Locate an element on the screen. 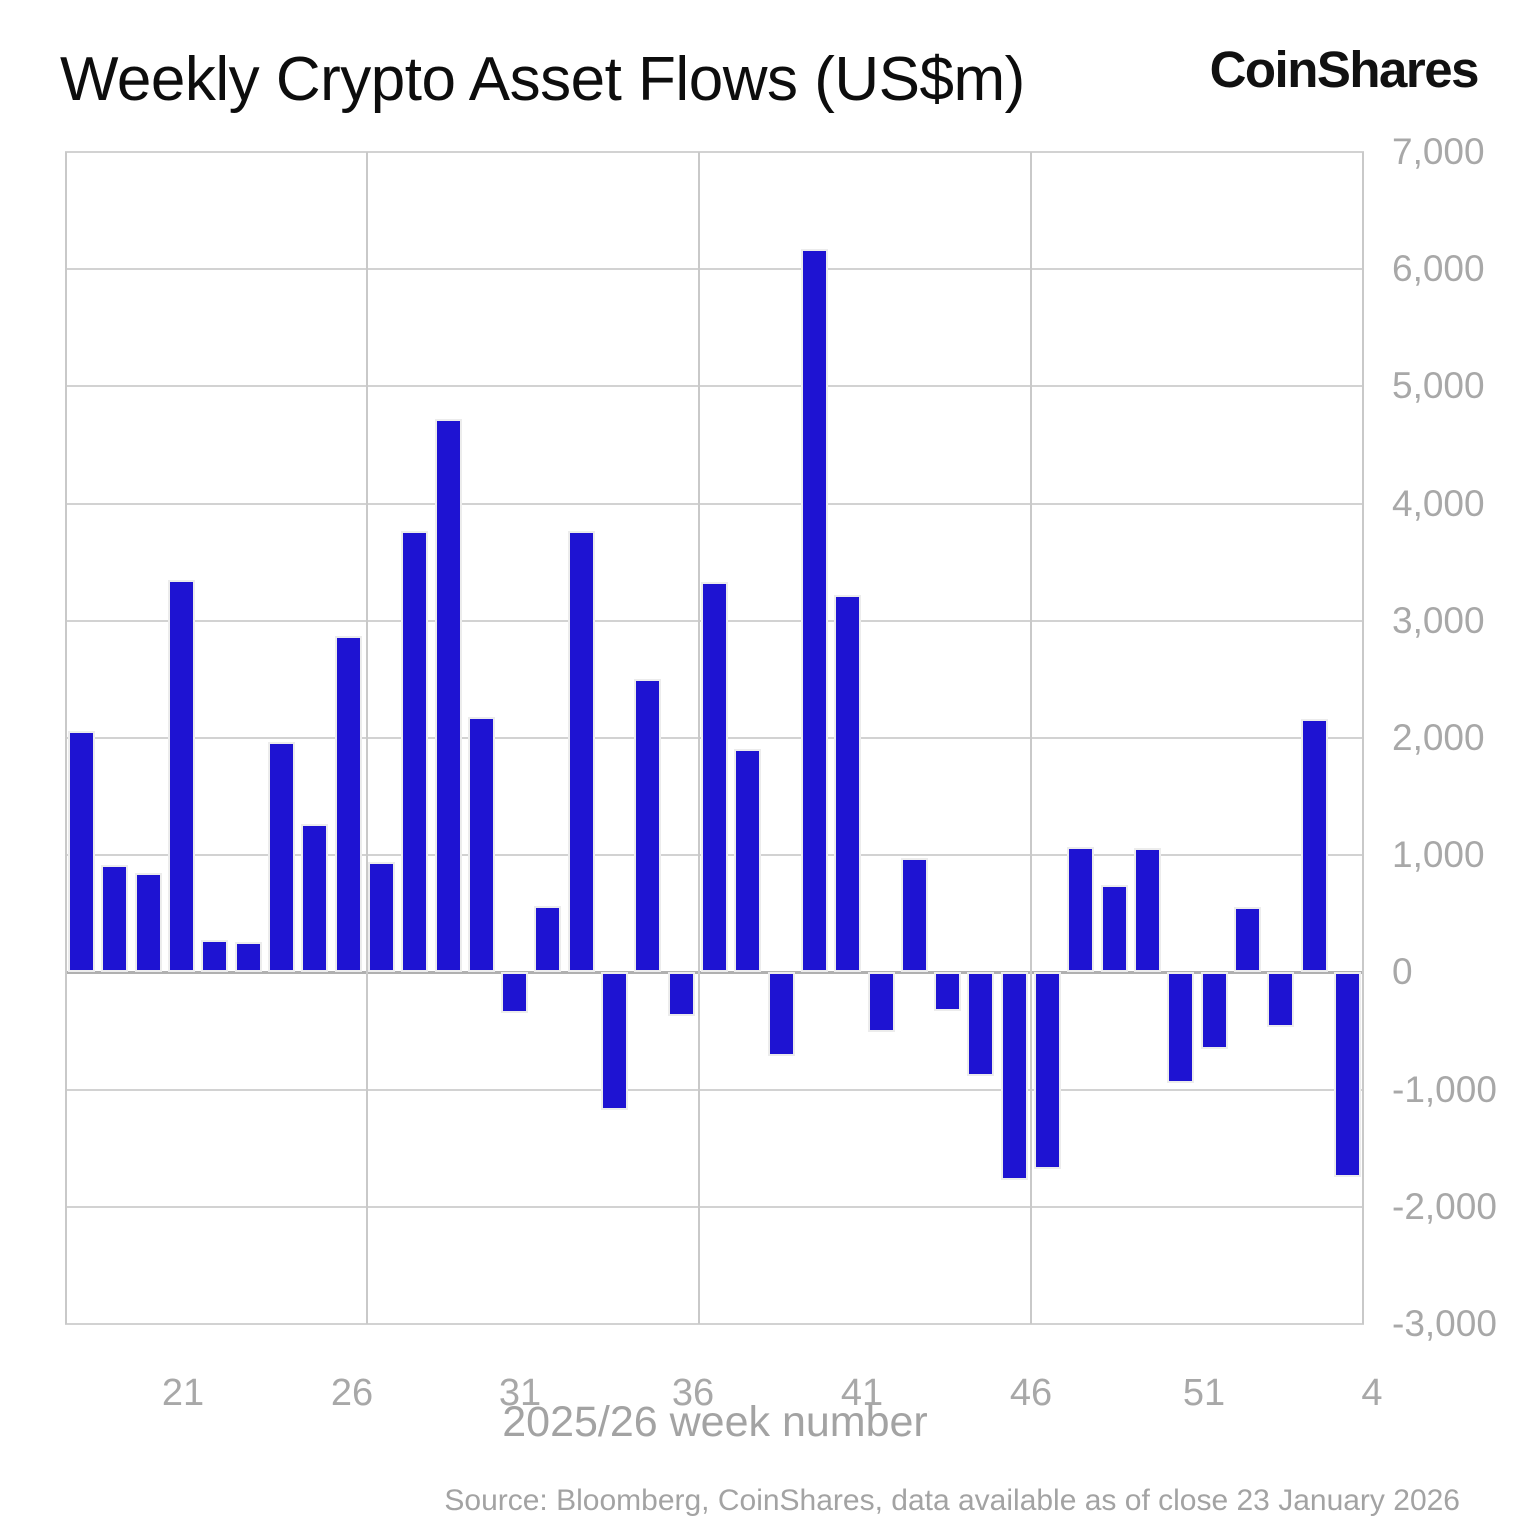 The width and height of the screenshot is (1536, 1536). ytick-label: 3,000 is located at coordinates (1438, 620).